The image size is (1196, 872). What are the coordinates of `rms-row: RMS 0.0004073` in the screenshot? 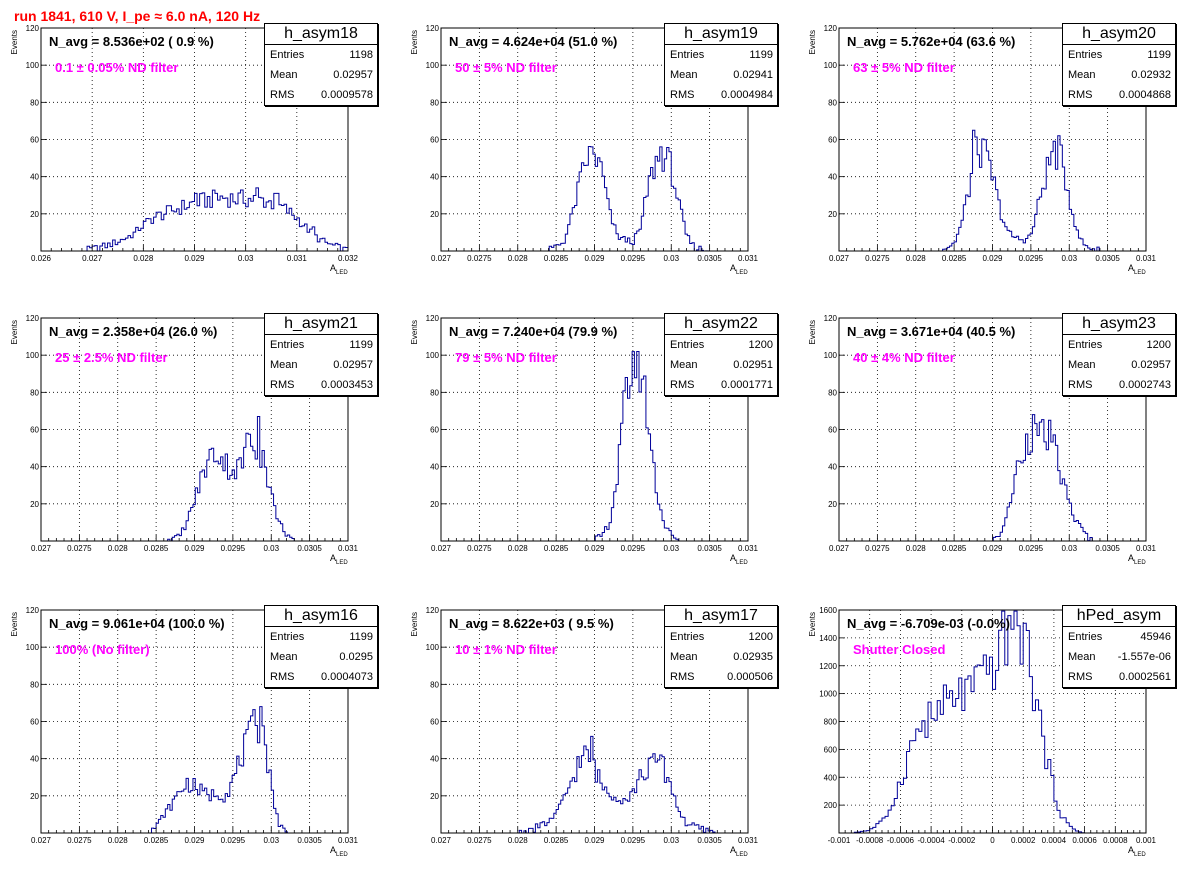 It's located at (321, 677).